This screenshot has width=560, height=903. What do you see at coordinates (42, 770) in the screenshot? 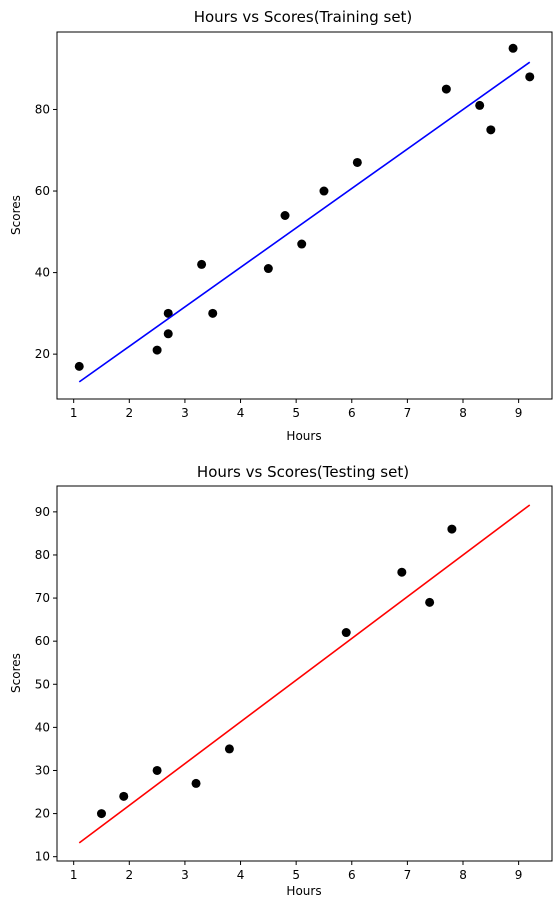
I see `y-tick-label: 30` at bounding box center [42, 770].